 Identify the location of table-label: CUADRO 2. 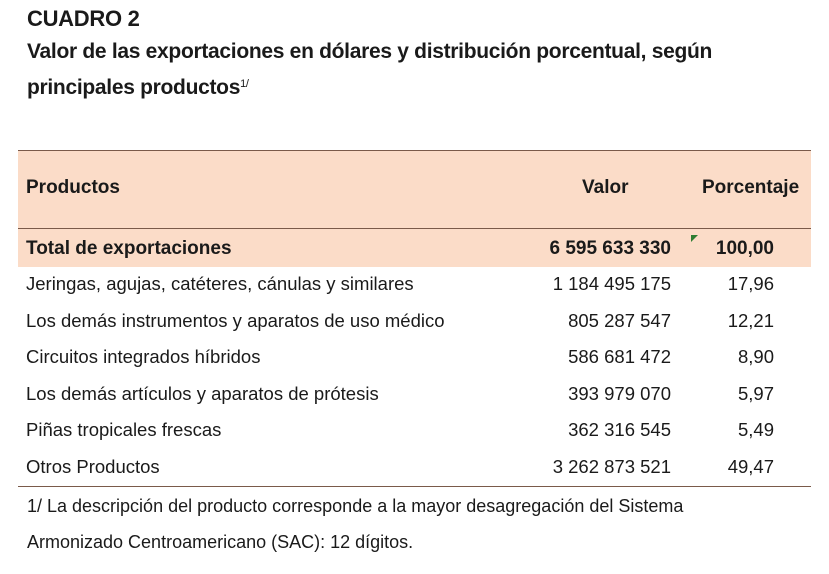
(83, 18).